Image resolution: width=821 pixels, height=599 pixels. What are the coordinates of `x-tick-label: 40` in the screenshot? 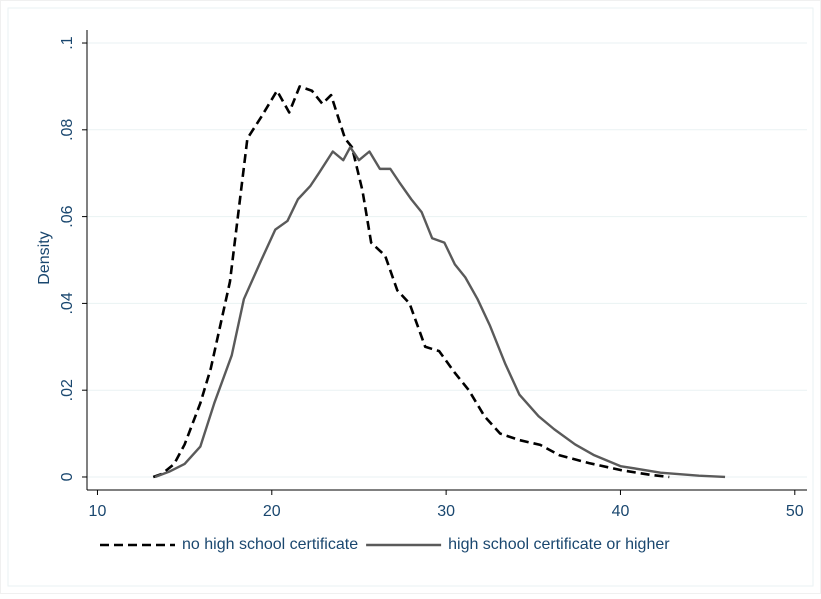 It's located at (621, 511).